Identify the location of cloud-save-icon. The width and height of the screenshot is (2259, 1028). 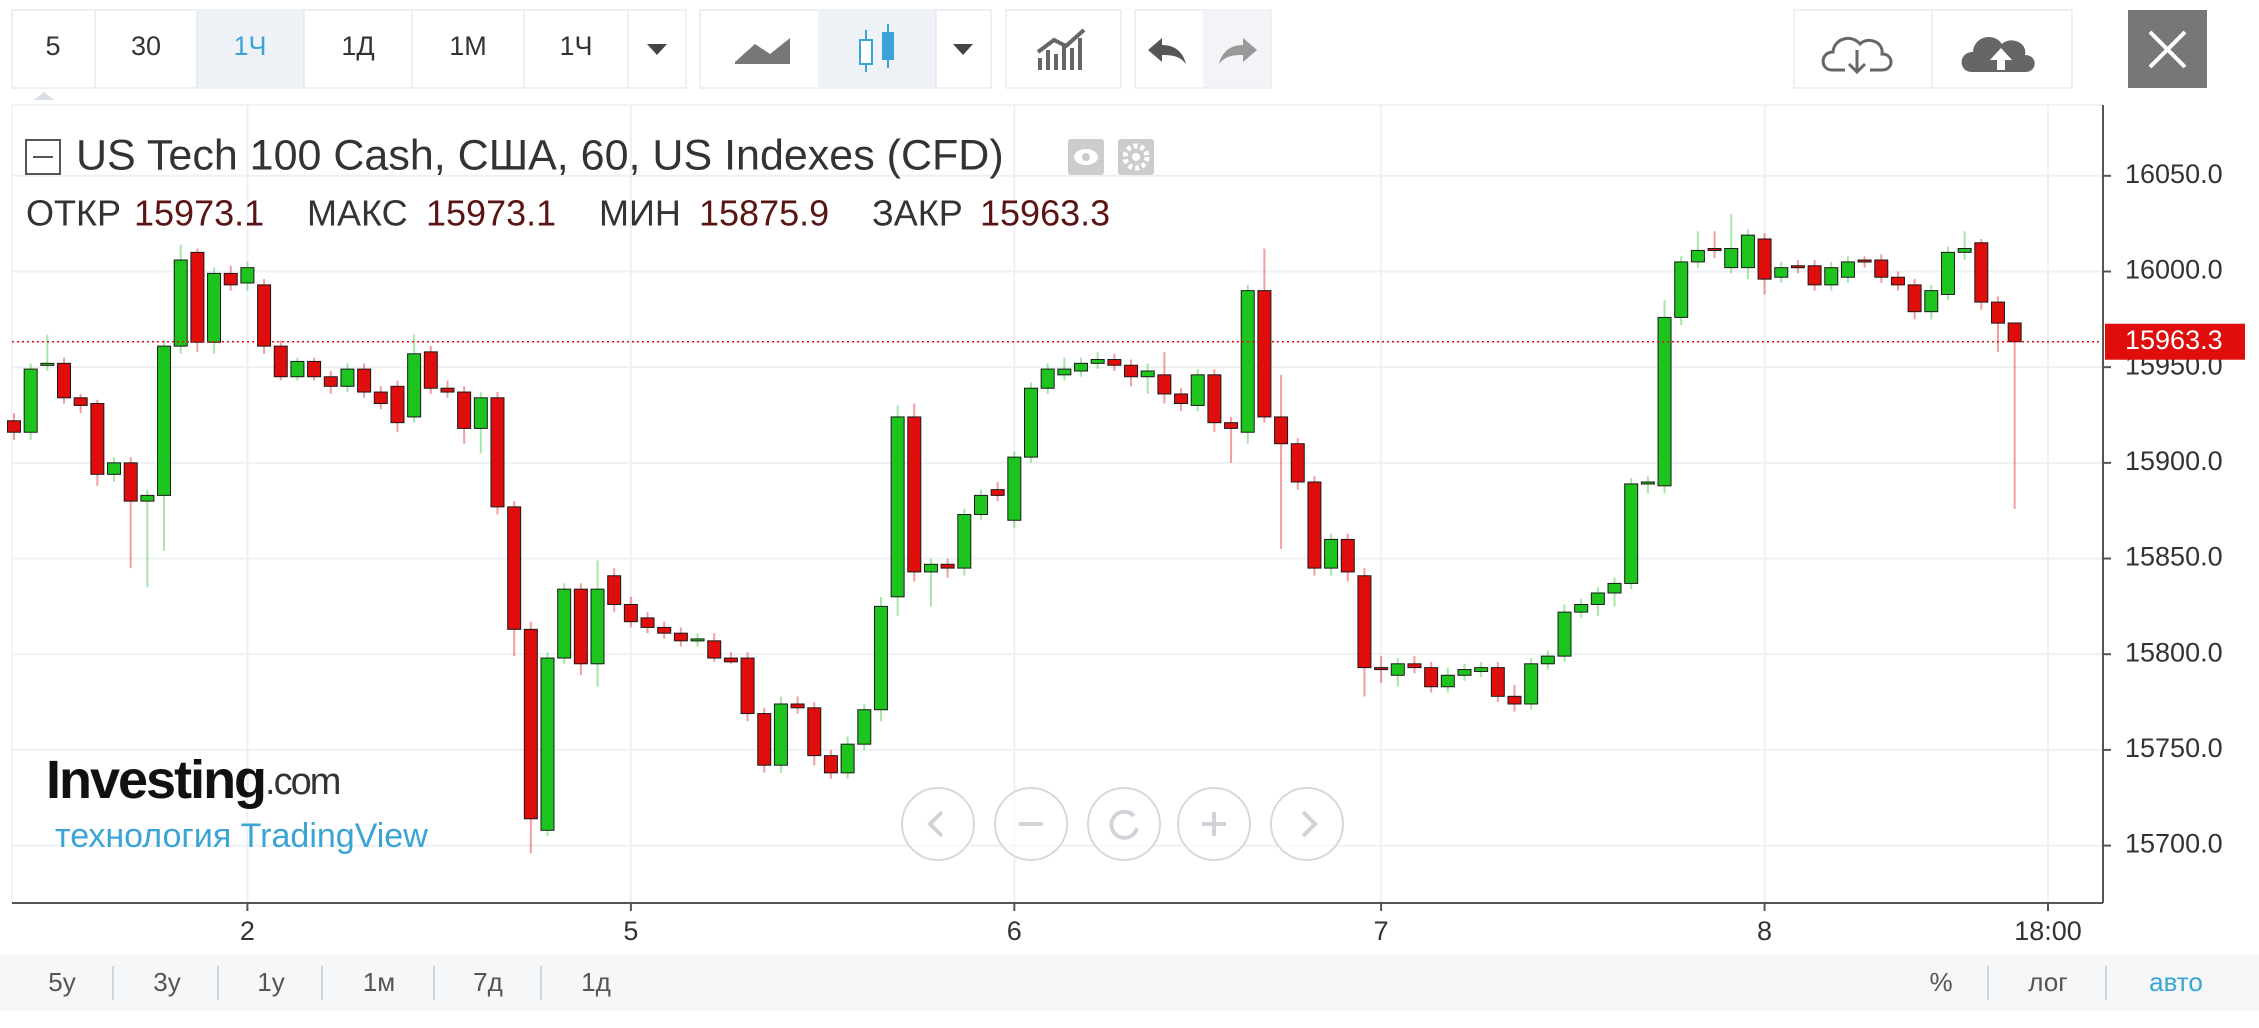
(1998, 54).